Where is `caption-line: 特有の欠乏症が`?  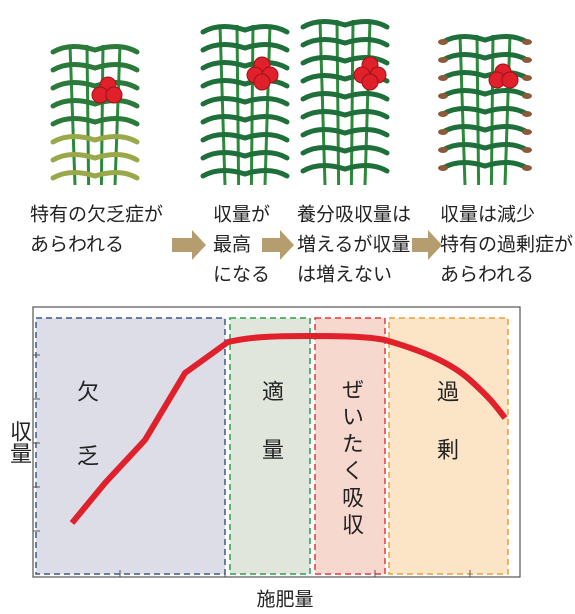
caption-line: 特有の欠乏症が is located at coordinates (96, 215).